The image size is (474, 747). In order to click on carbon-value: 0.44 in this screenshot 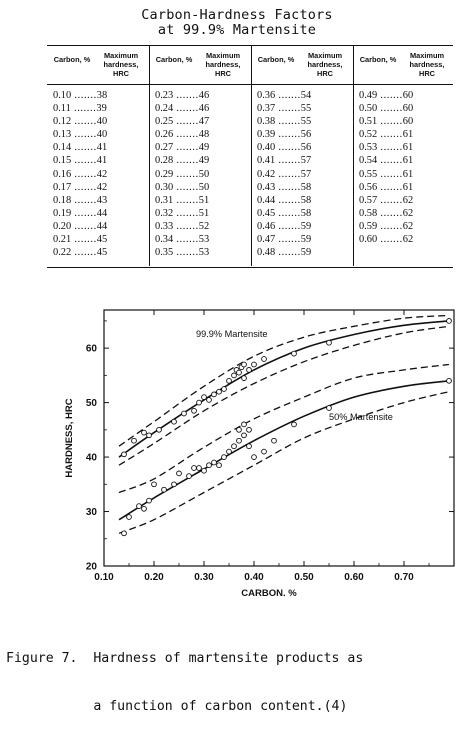, I will do `click(266, 200)`.